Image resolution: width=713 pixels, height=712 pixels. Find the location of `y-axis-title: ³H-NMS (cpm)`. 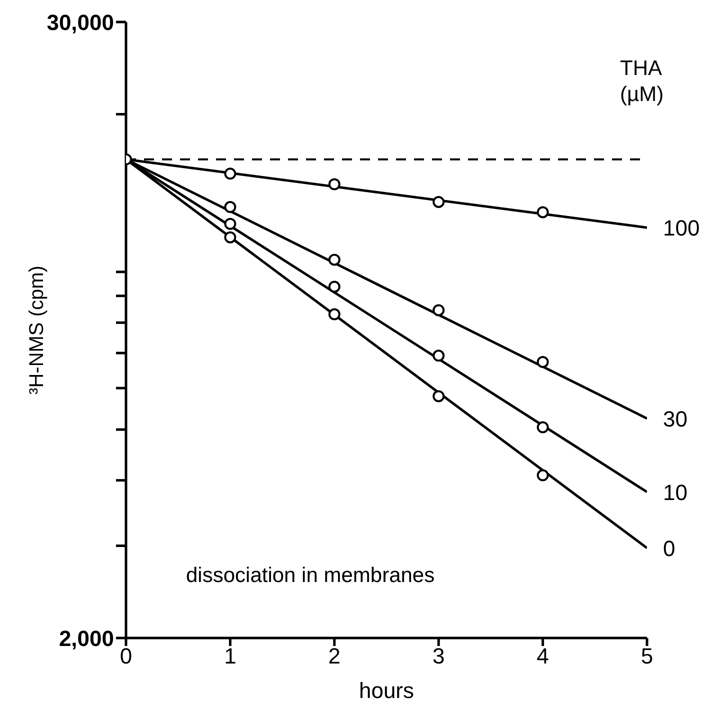

y-axis-title: ³H-NMS (cpm) is located at coordinates (37, 330).